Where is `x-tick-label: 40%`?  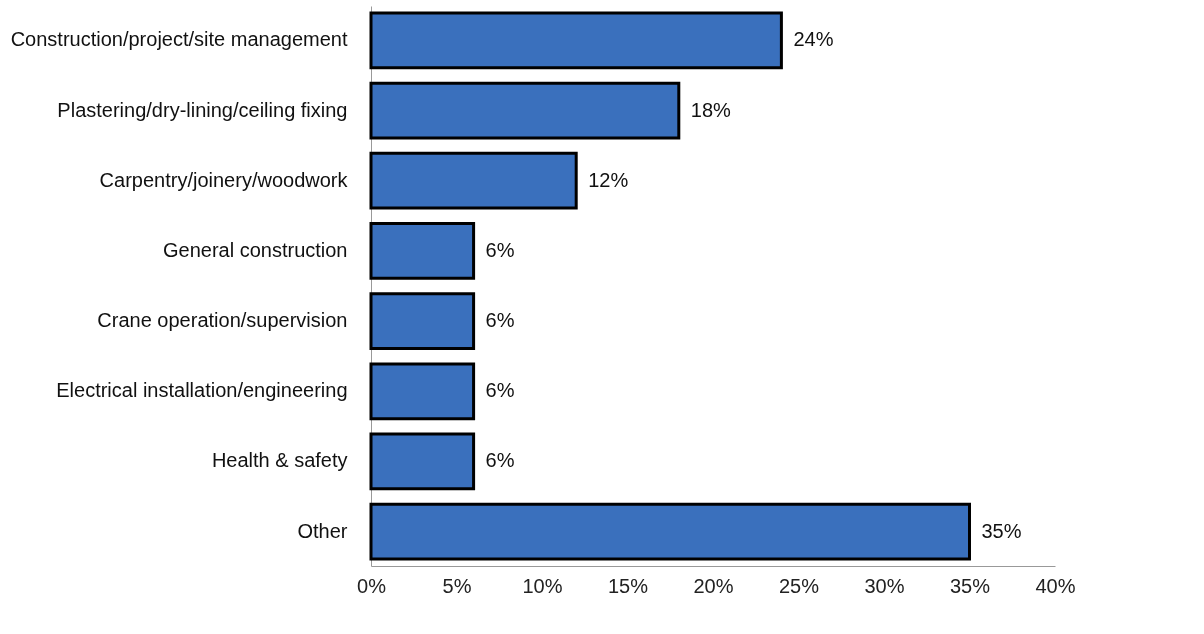 x-tick-label: 40% is located at coordinates (1055, 585).